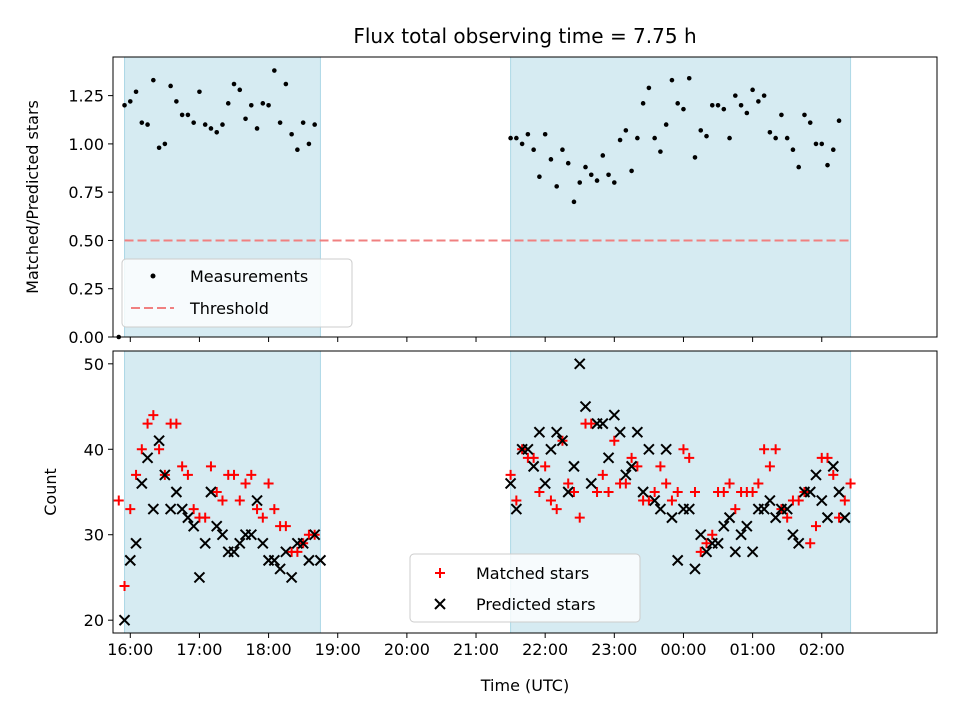  What do you see at coordinates (130, 649) in the screenshot?
I see `x-tick-label: 16:00` at bounding box center [130, 649].